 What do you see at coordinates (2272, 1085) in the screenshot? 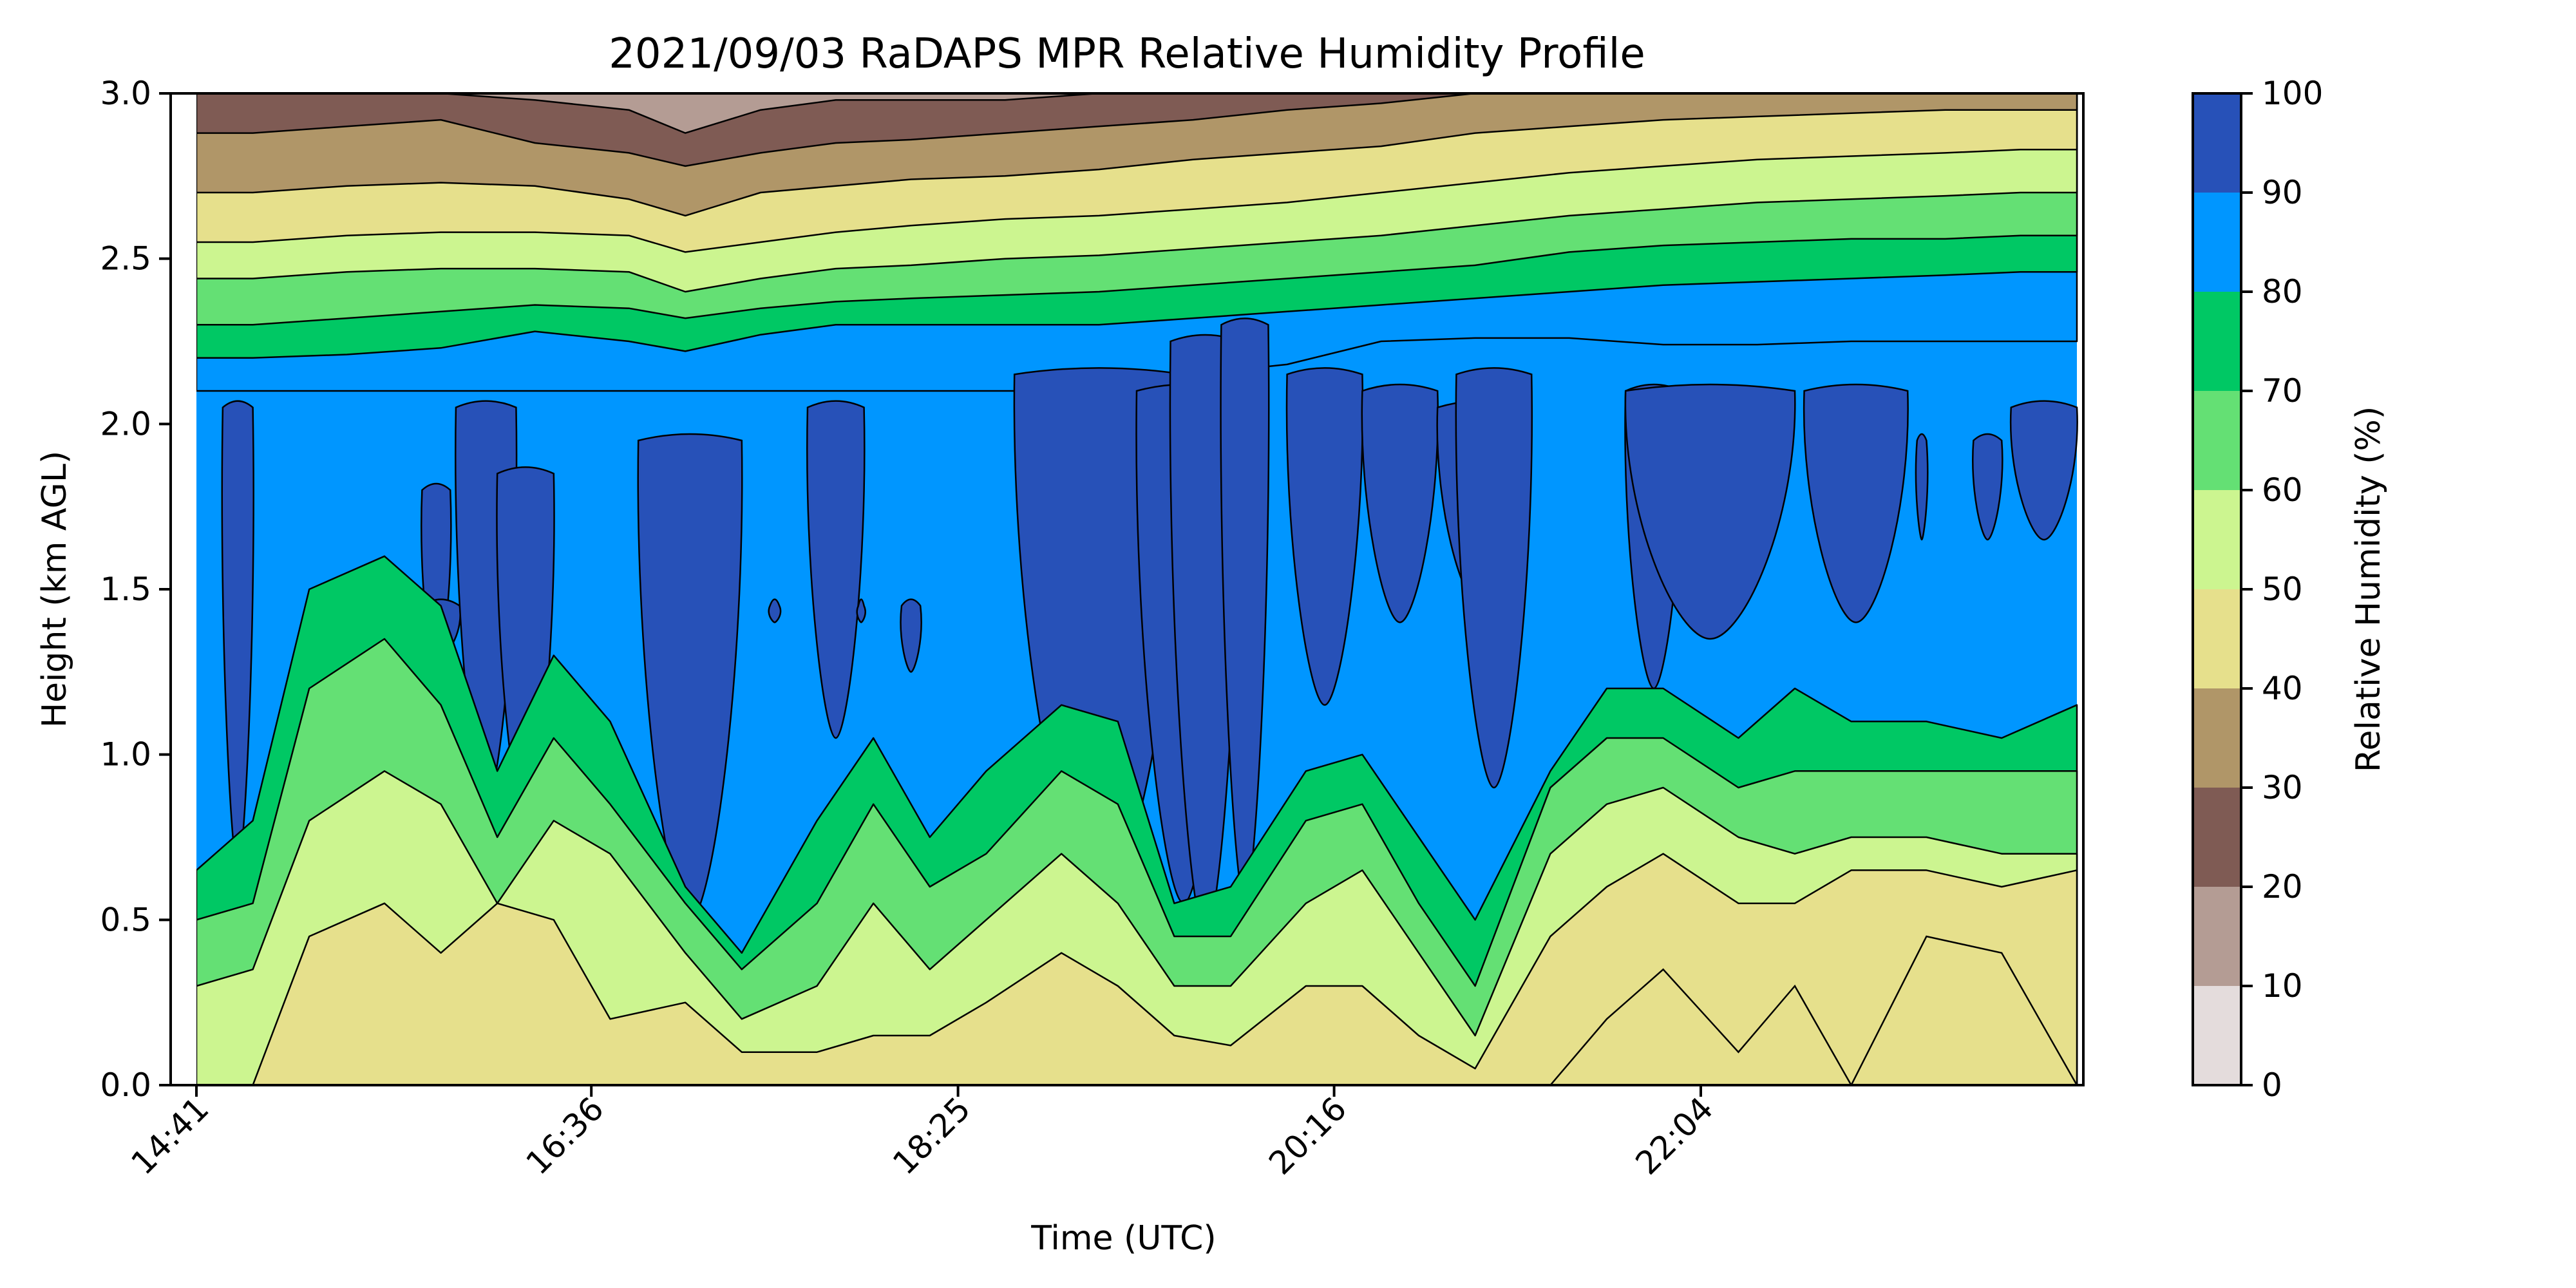
I see `colorbar-tick-label: 0` at bounding box center [2272, 1085].